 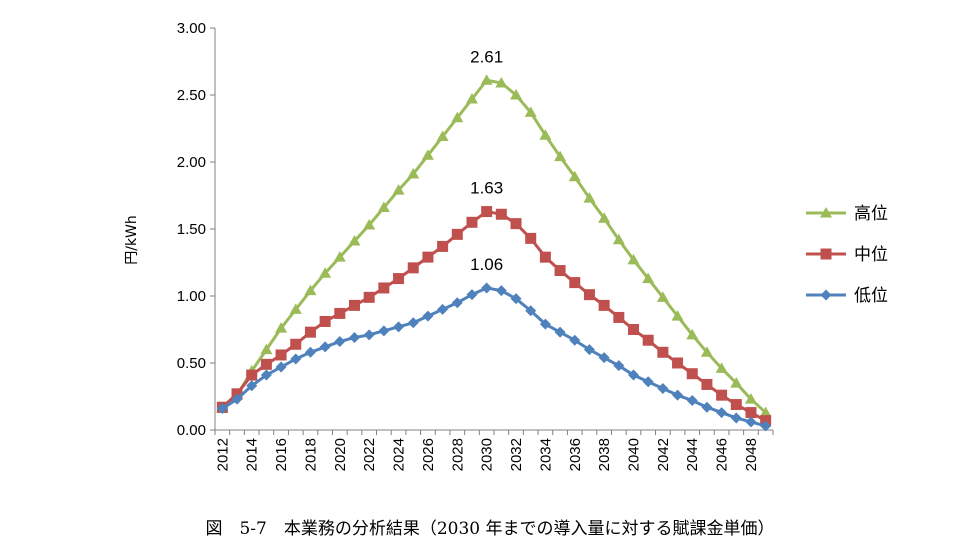 I want to click on y-tick-label: 3.00, so click(x=191, y=28).